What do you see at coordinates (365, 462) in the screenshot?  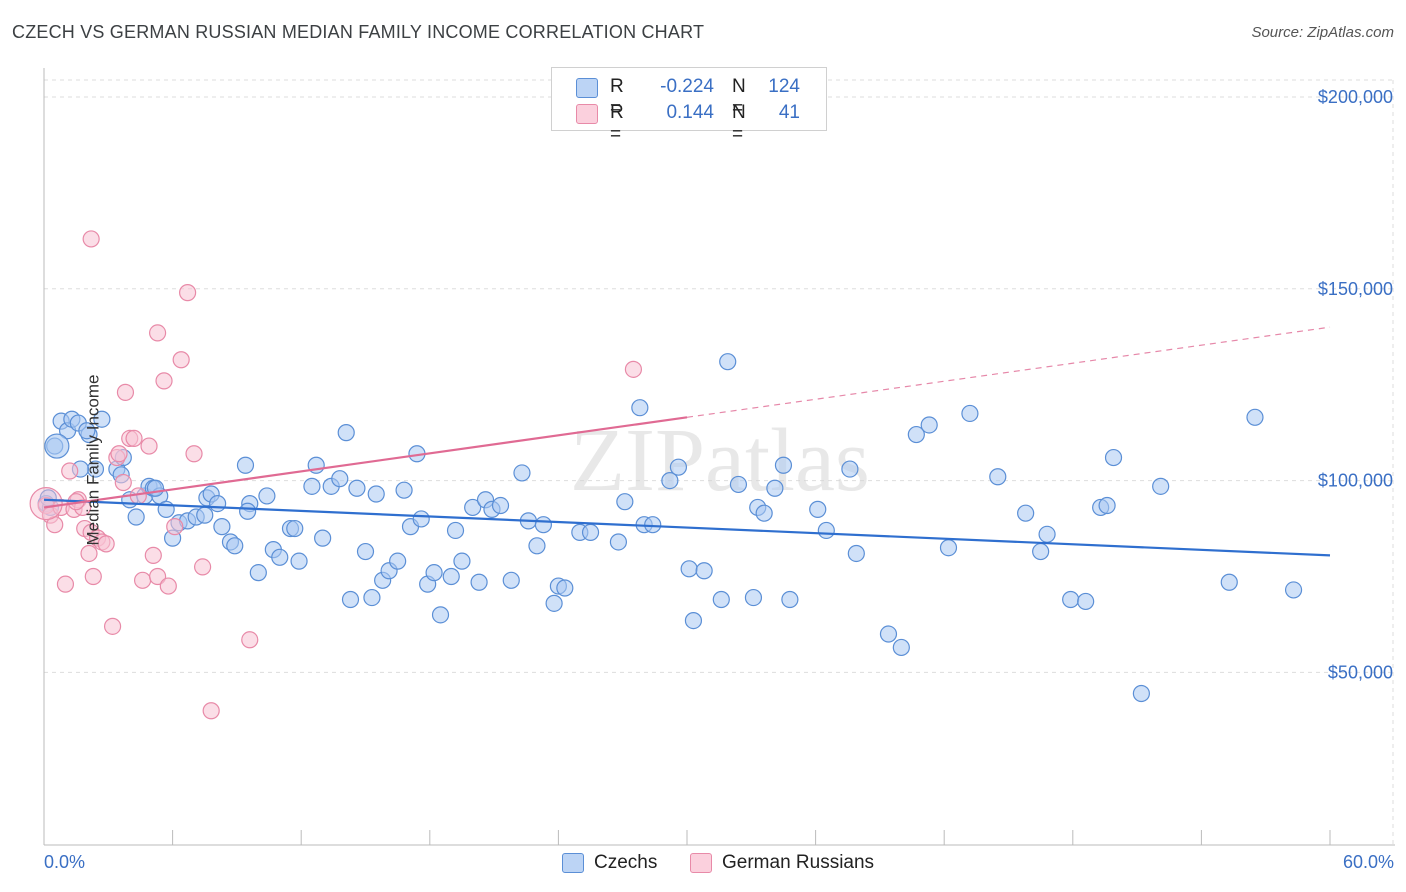 I see `german-russian-trend-line` at bounding box center [365, 462].